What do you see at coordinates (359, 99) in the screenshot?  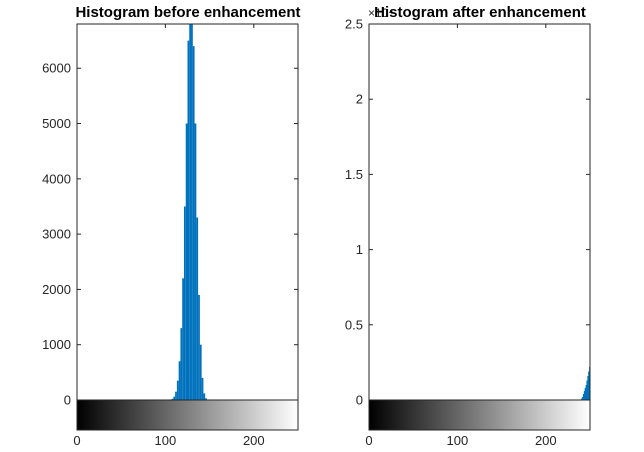 I see `chart-after-y-tick-label: 2` at bounding box center [359, 99].